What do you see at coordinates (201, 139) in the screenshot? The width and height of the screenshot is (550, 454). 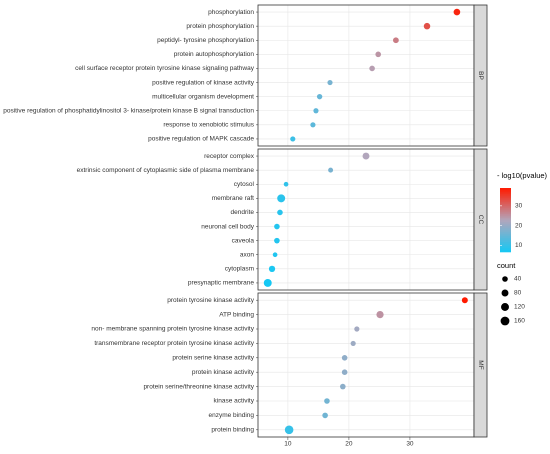 I see `y-tick-label: positive regulation of MAPK cascade` at bounding box center [201, 139].